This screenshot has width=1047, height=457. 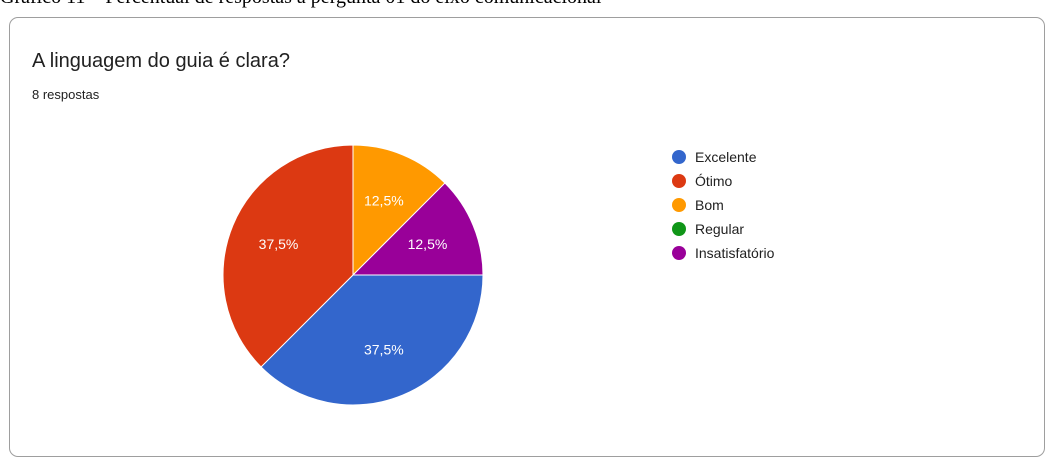 I want to click on legend-label: Excelente, so click(x=726, y=157).